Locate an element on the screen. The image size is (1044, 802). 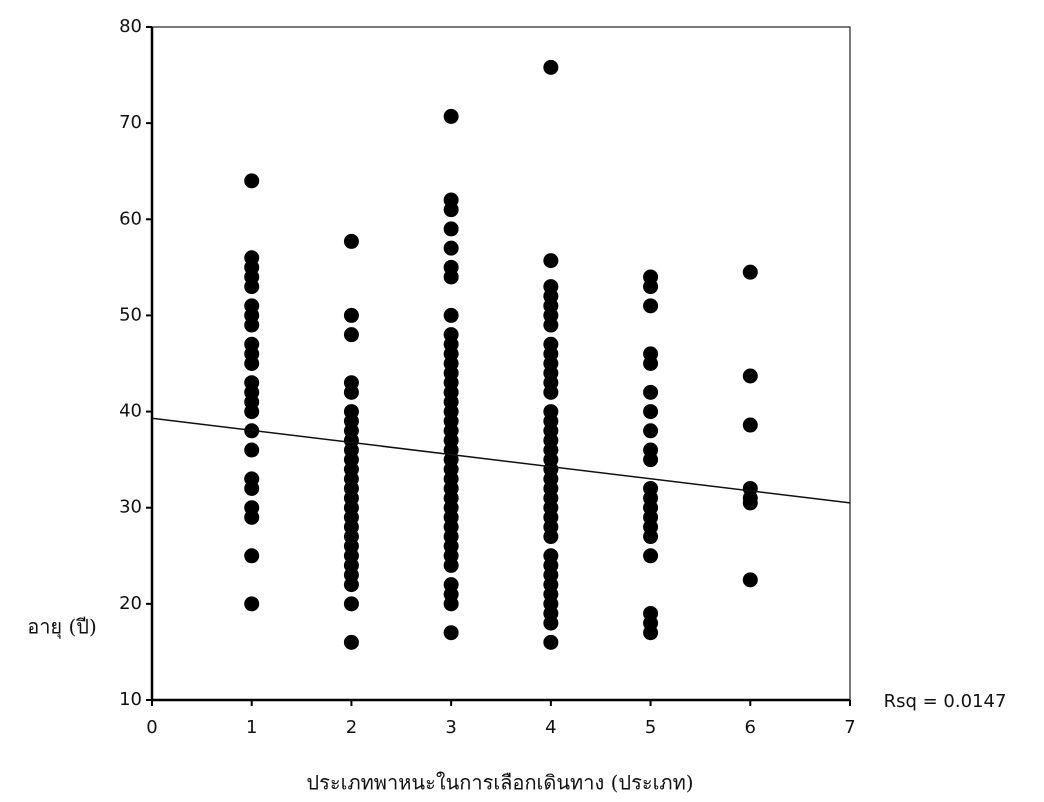
x-tick-label: 0 is located at coordinates (151, 727).